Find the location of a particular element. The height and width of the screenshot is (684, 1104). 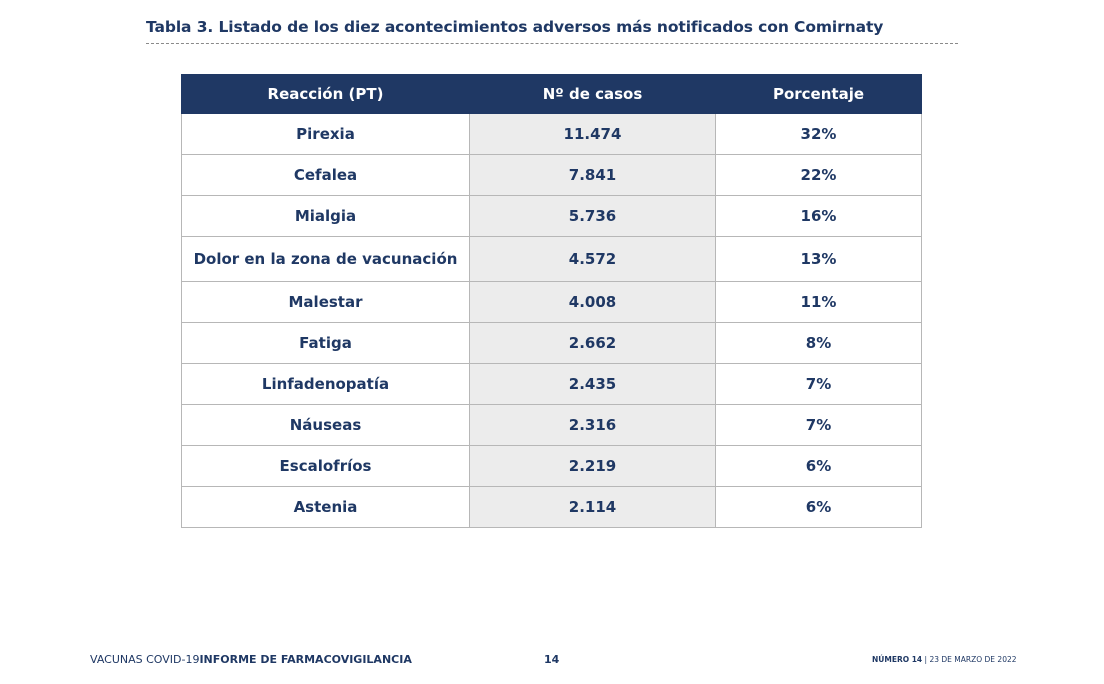

cases-cell: 7.841 is located at coordinates (592, 175).